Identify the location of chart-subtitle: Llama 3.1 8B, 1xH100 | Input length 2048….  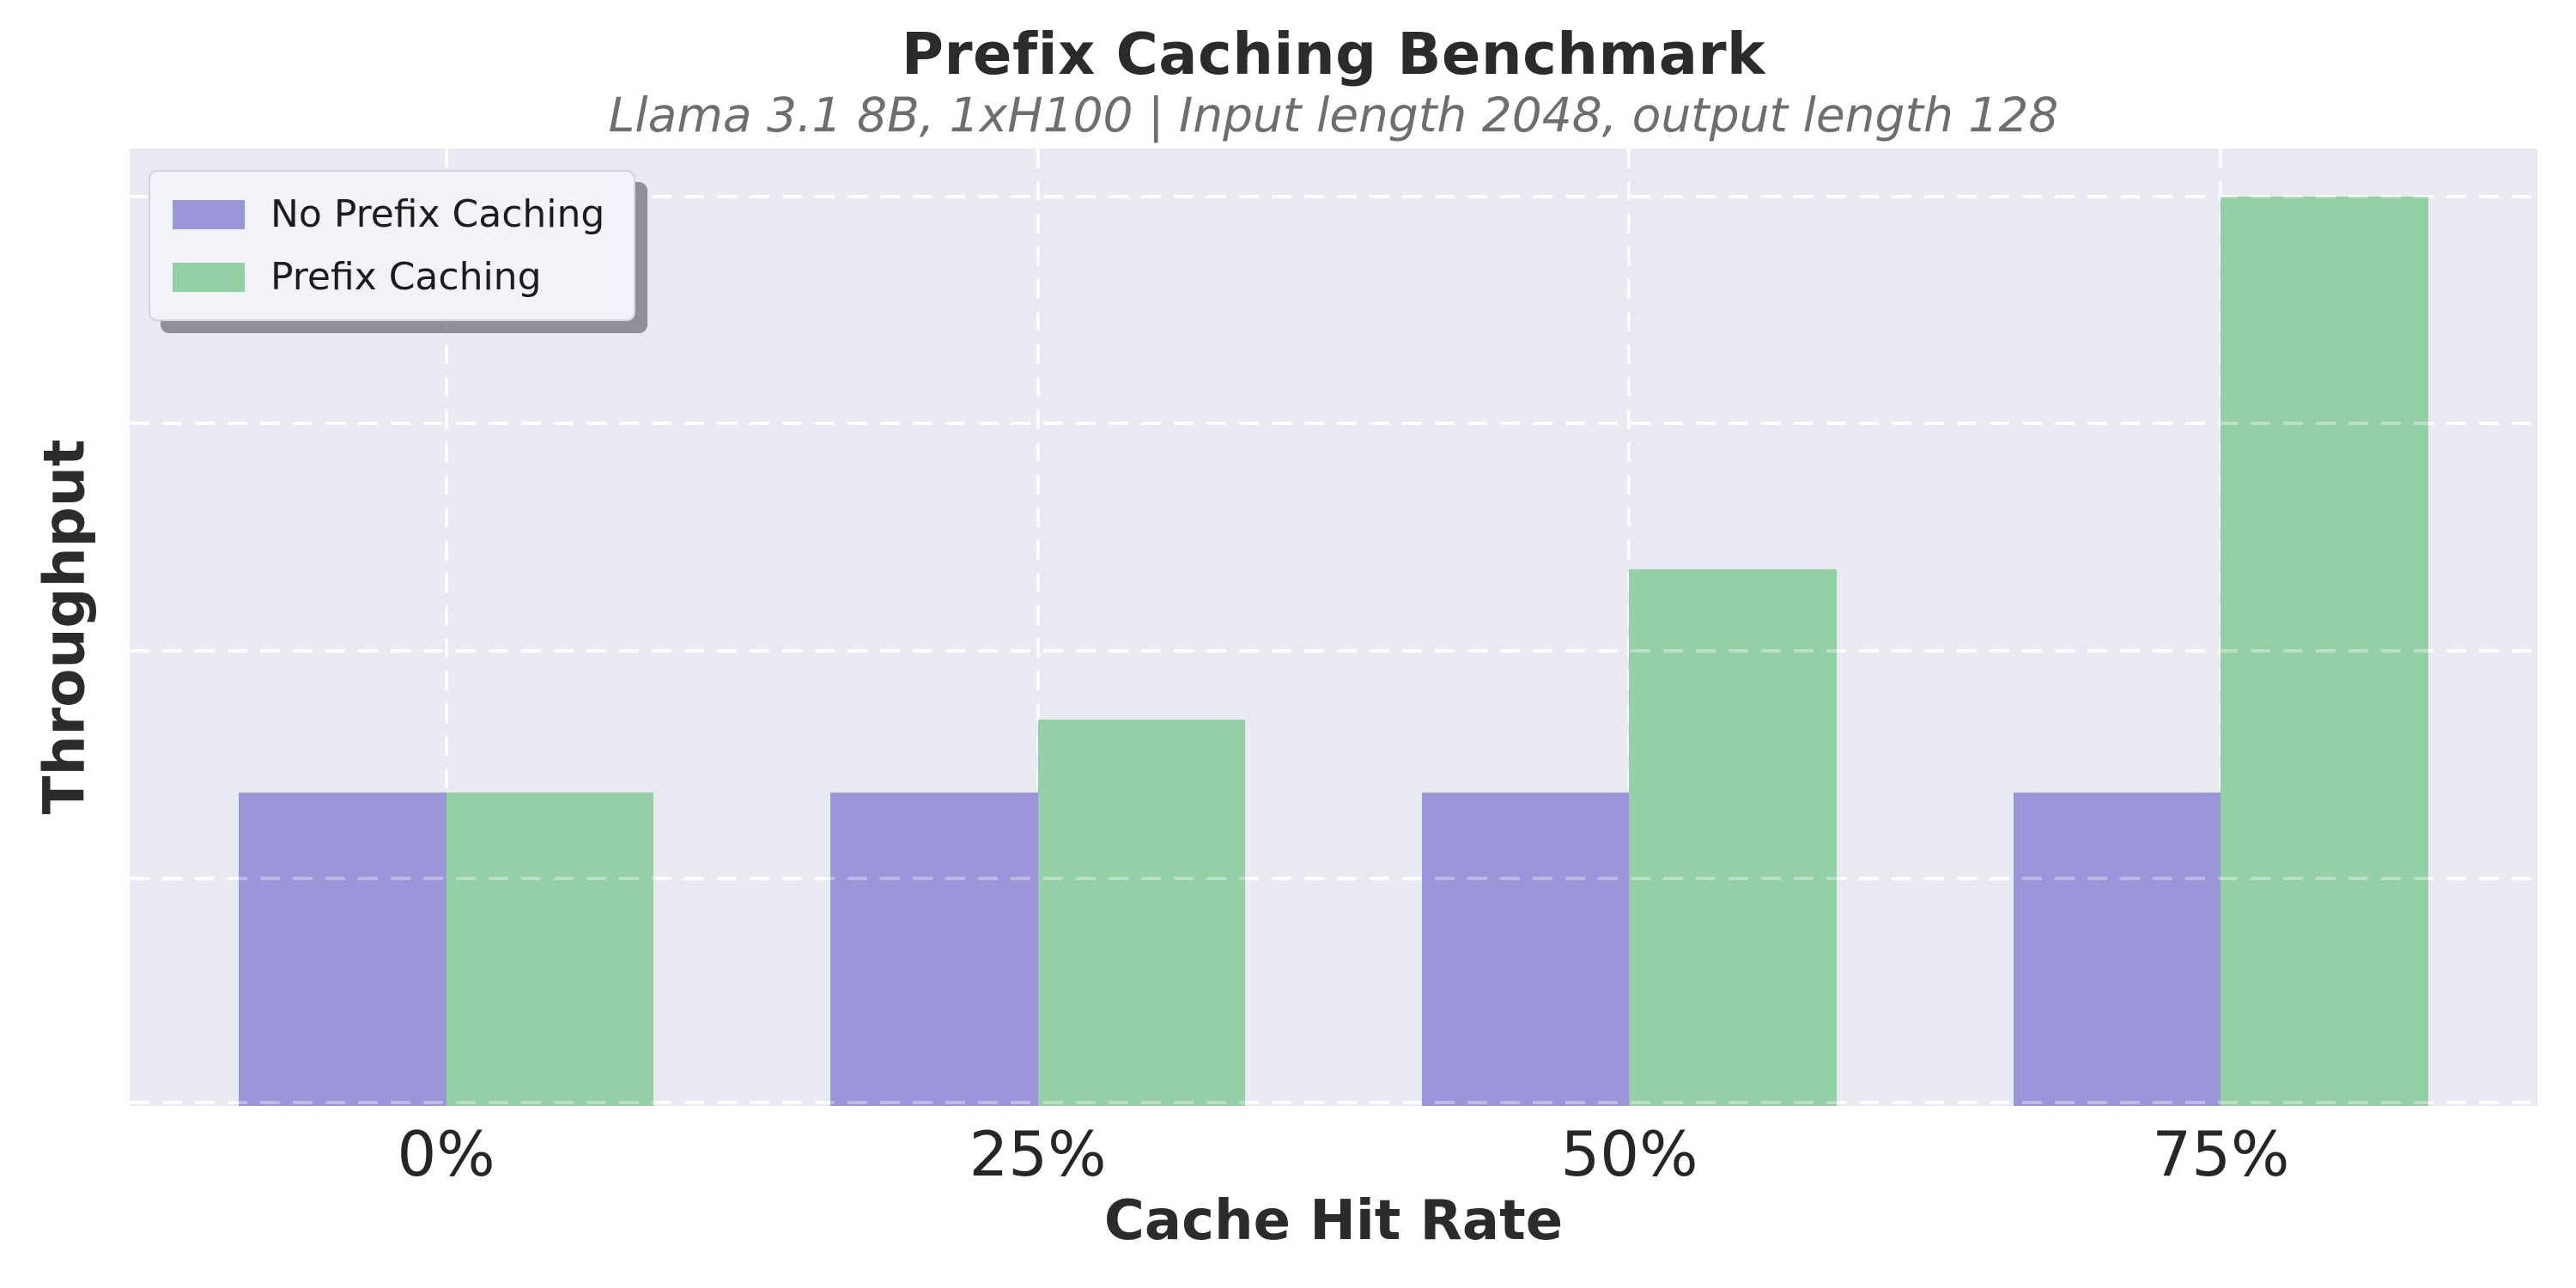
(1334, 116).